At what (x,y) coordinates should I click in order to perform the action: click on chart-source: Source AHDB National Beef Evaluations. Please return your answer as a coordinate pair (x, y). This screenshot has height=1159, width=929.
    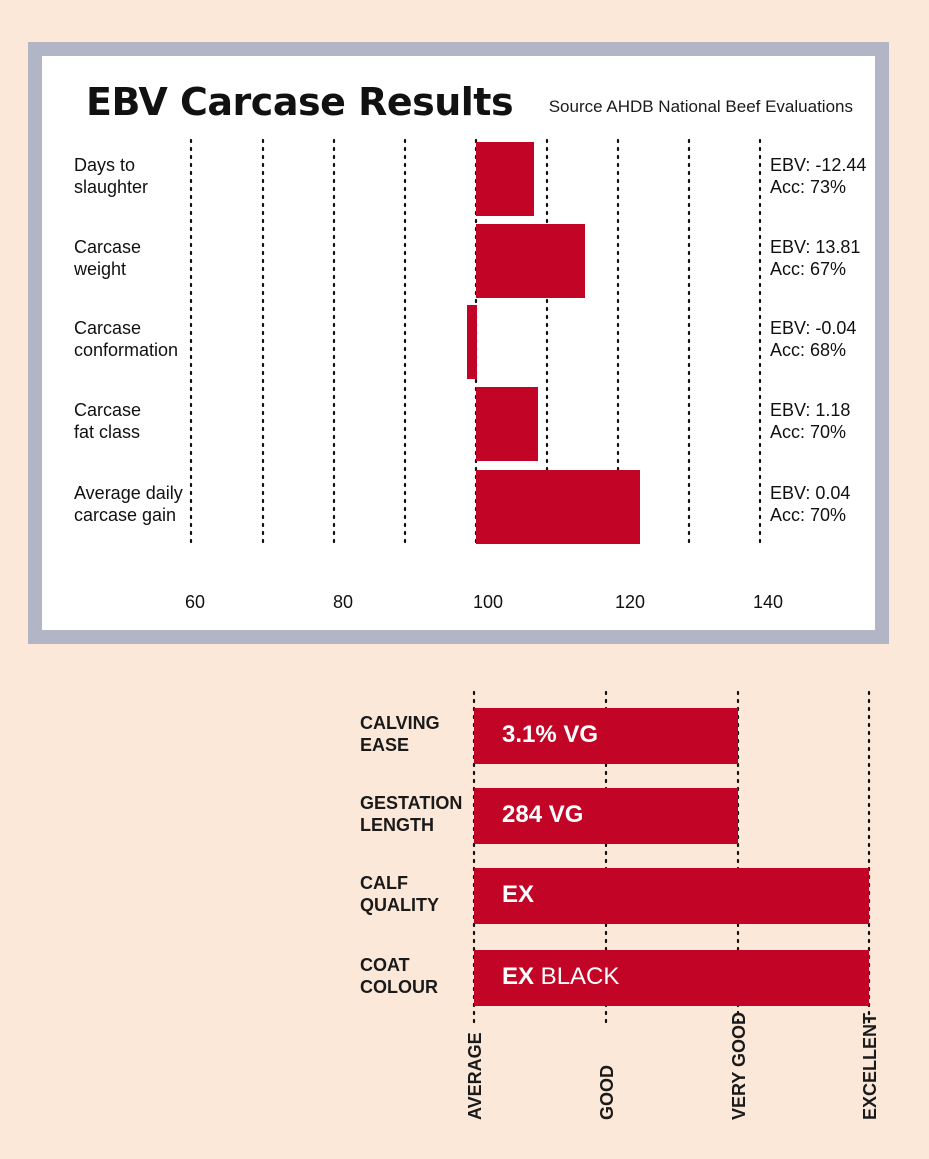
    Looking at the image, I should click on (700, 106).